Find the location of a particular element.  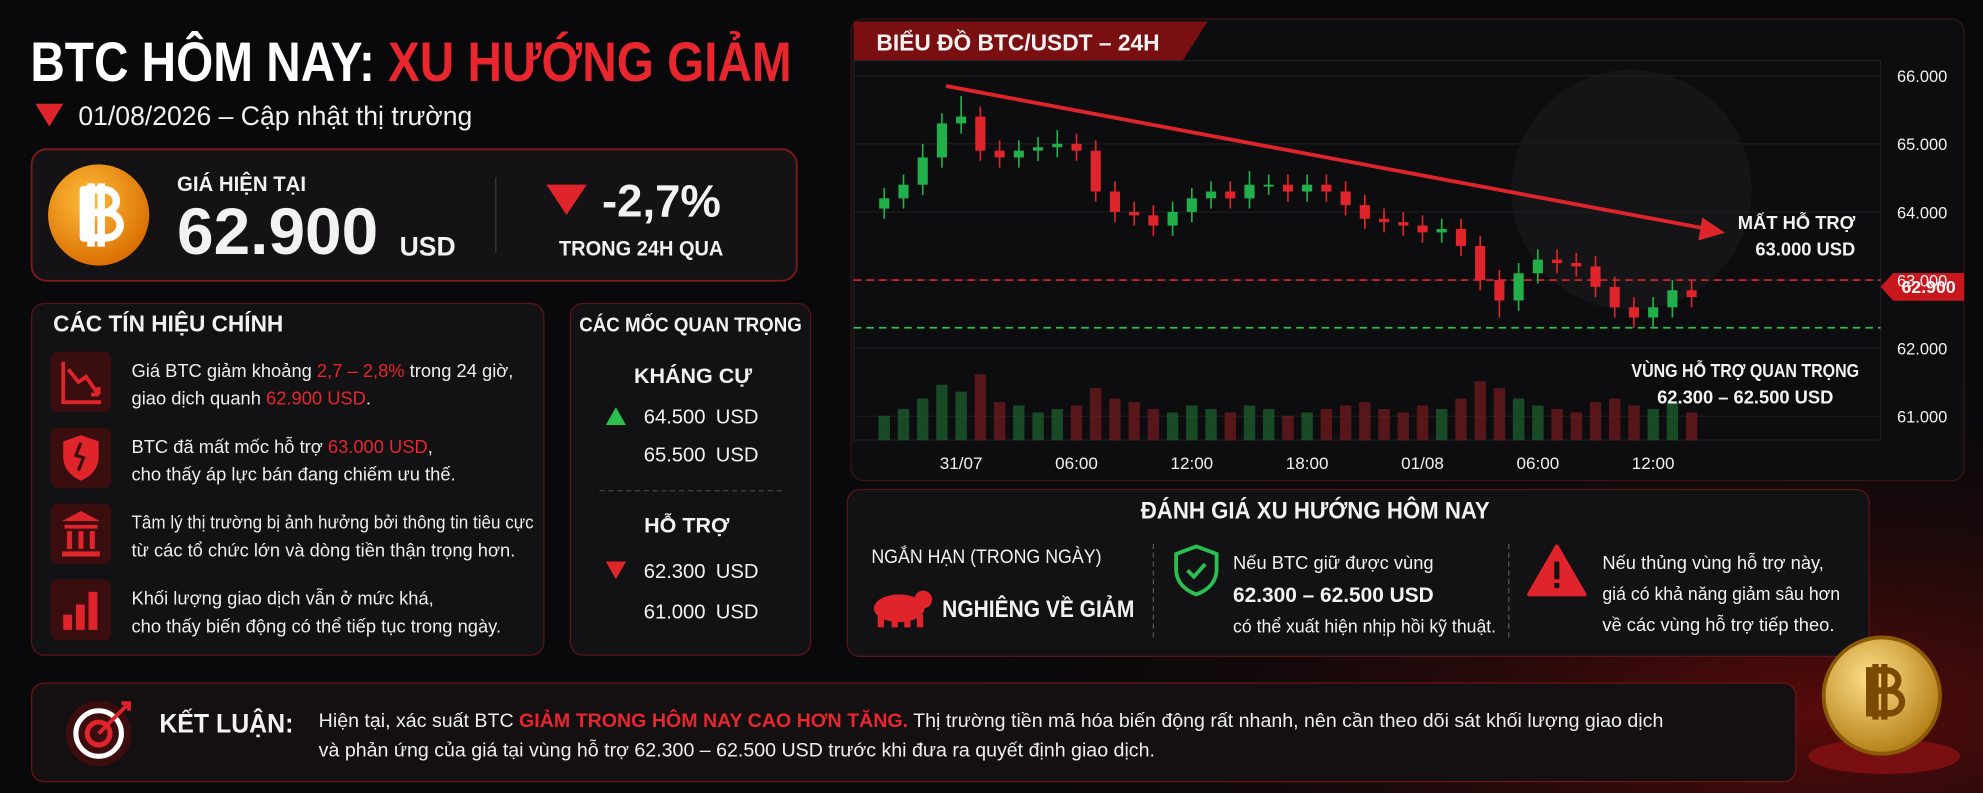

subtitle: 01/08/2026 – Cập nhật thị trường is located at coordinates (275, 116).